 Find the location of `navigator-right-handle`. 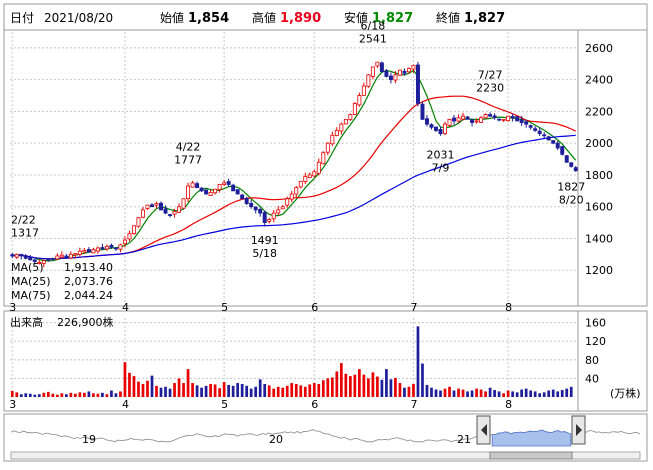

navigator-right-handle is located at coordinates (578, 430).